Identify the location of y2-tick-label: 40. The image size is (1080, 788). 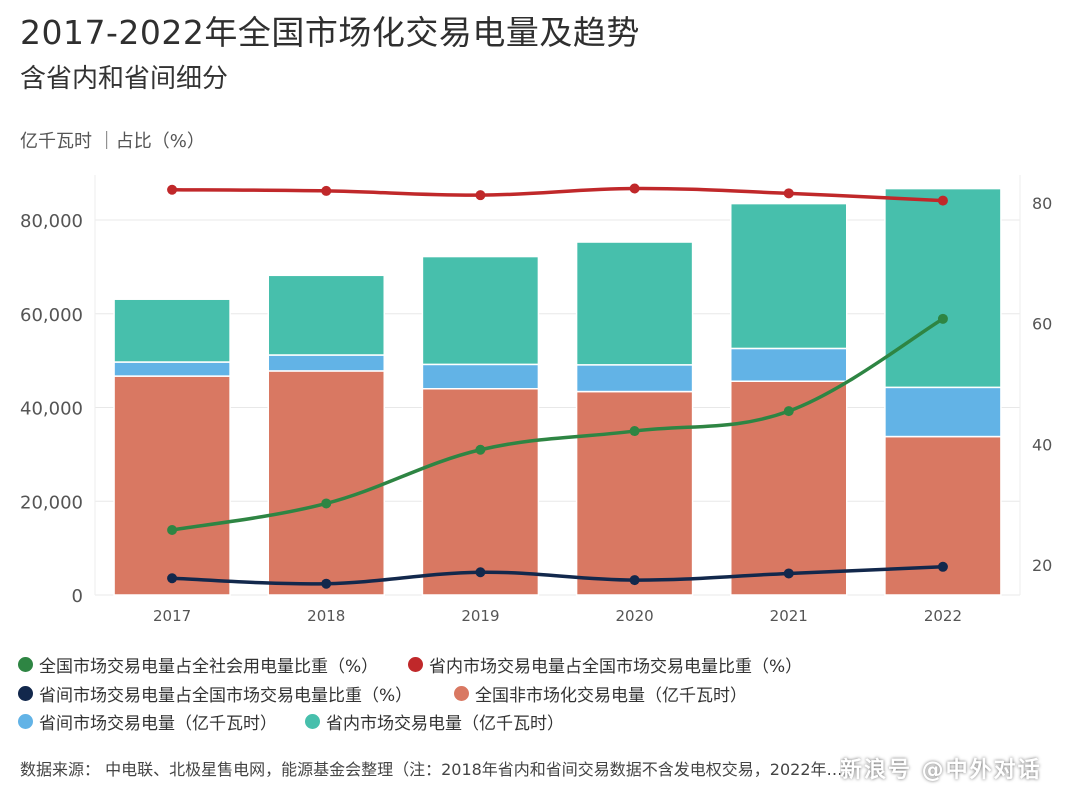
(1042, 444).